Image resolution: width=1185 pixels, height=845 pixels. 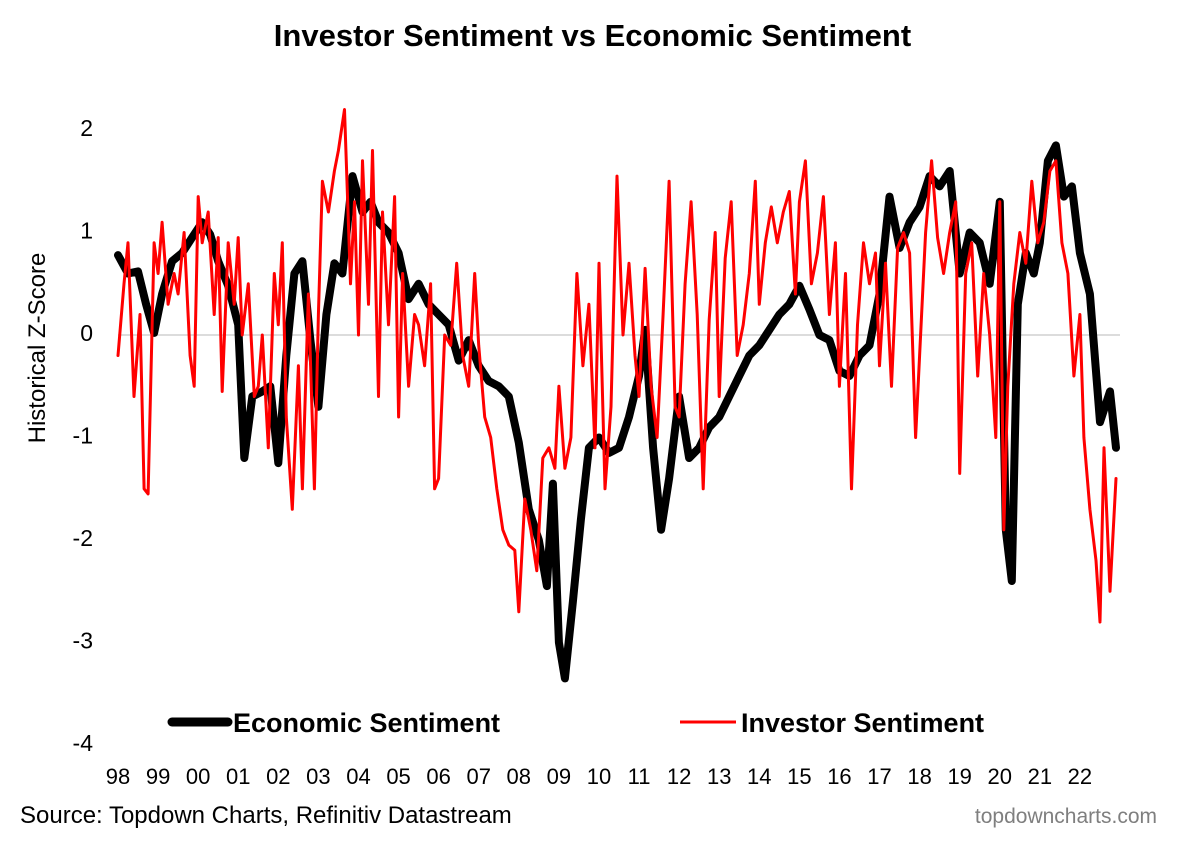 What do you see at coordinates (86, 333) in the screenshot?
I see `y-tick-label: 0` at bounding box center [86, 333].